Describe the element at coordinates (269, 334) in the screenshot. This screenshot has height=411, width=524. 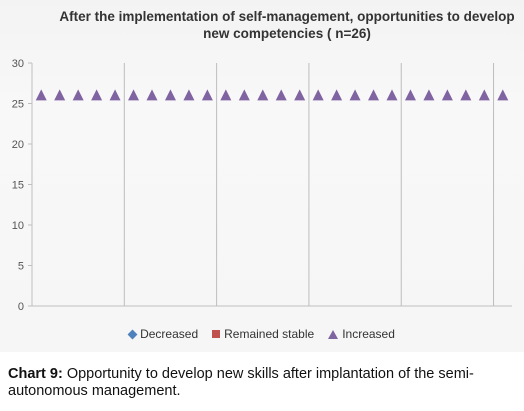
I see `legend-label-remained-stable: Remained stable` at that location.